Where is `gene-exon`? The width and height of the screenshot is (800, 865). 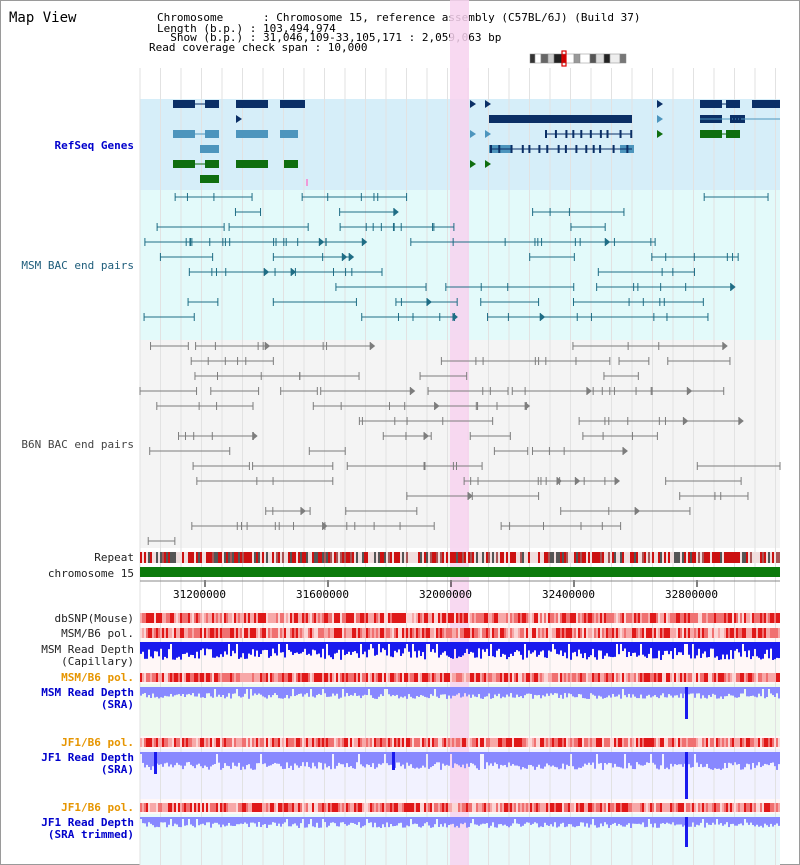
gene-exon is located at coordinates (261, 164).